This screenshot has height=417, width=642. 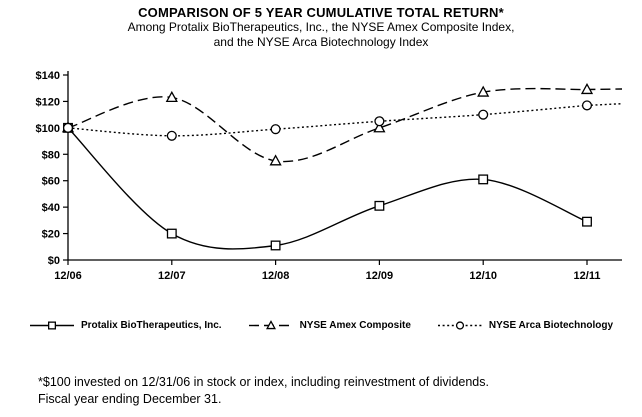 I want to click on legend-label: NYSE Amex Composite, so click(x=355, y=325).